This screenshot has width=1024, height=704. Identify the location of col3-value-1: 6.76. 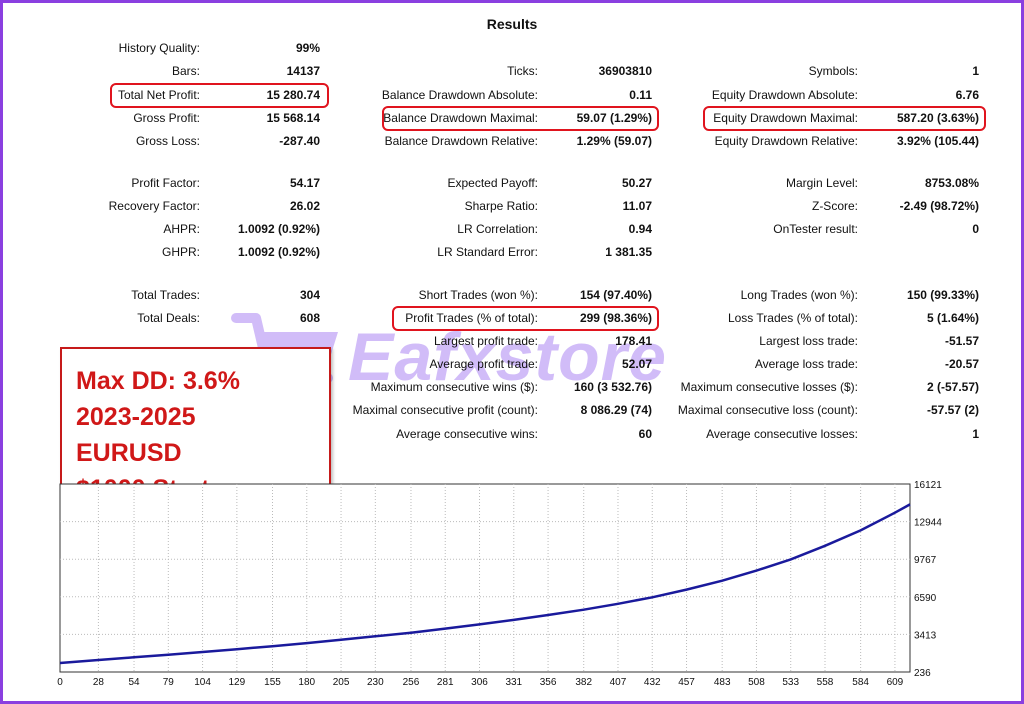
(967, 95).